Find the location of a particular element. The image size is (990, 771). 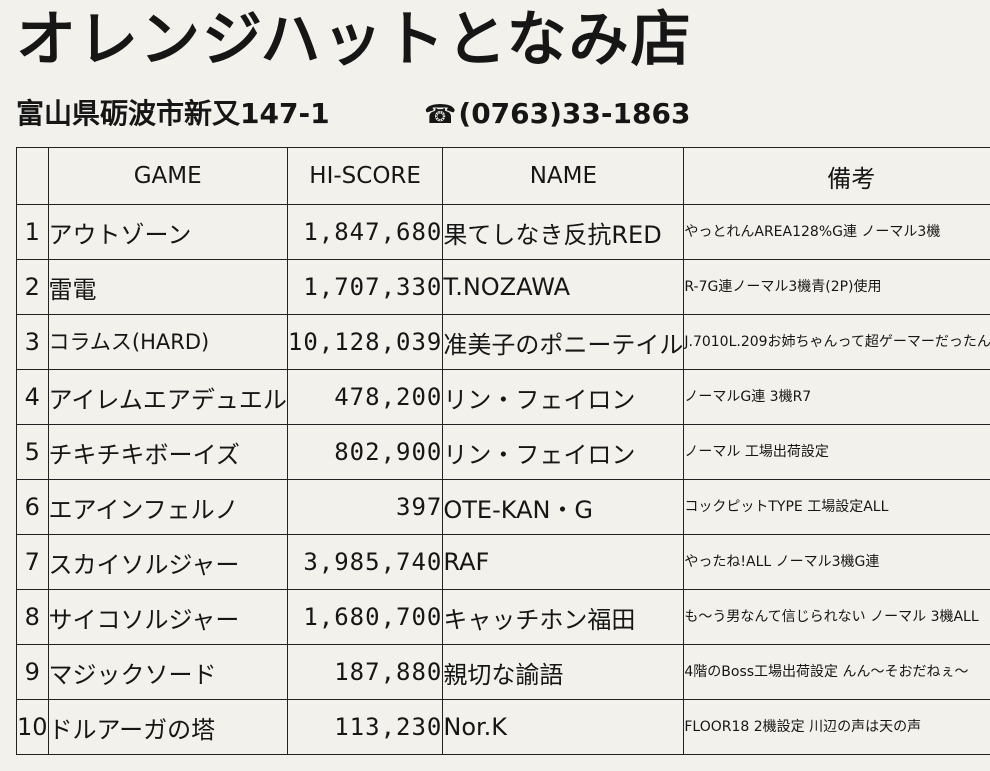

note-cell: やったね!ALL ノーマル3機G連 is located at coordinates (836, 562).